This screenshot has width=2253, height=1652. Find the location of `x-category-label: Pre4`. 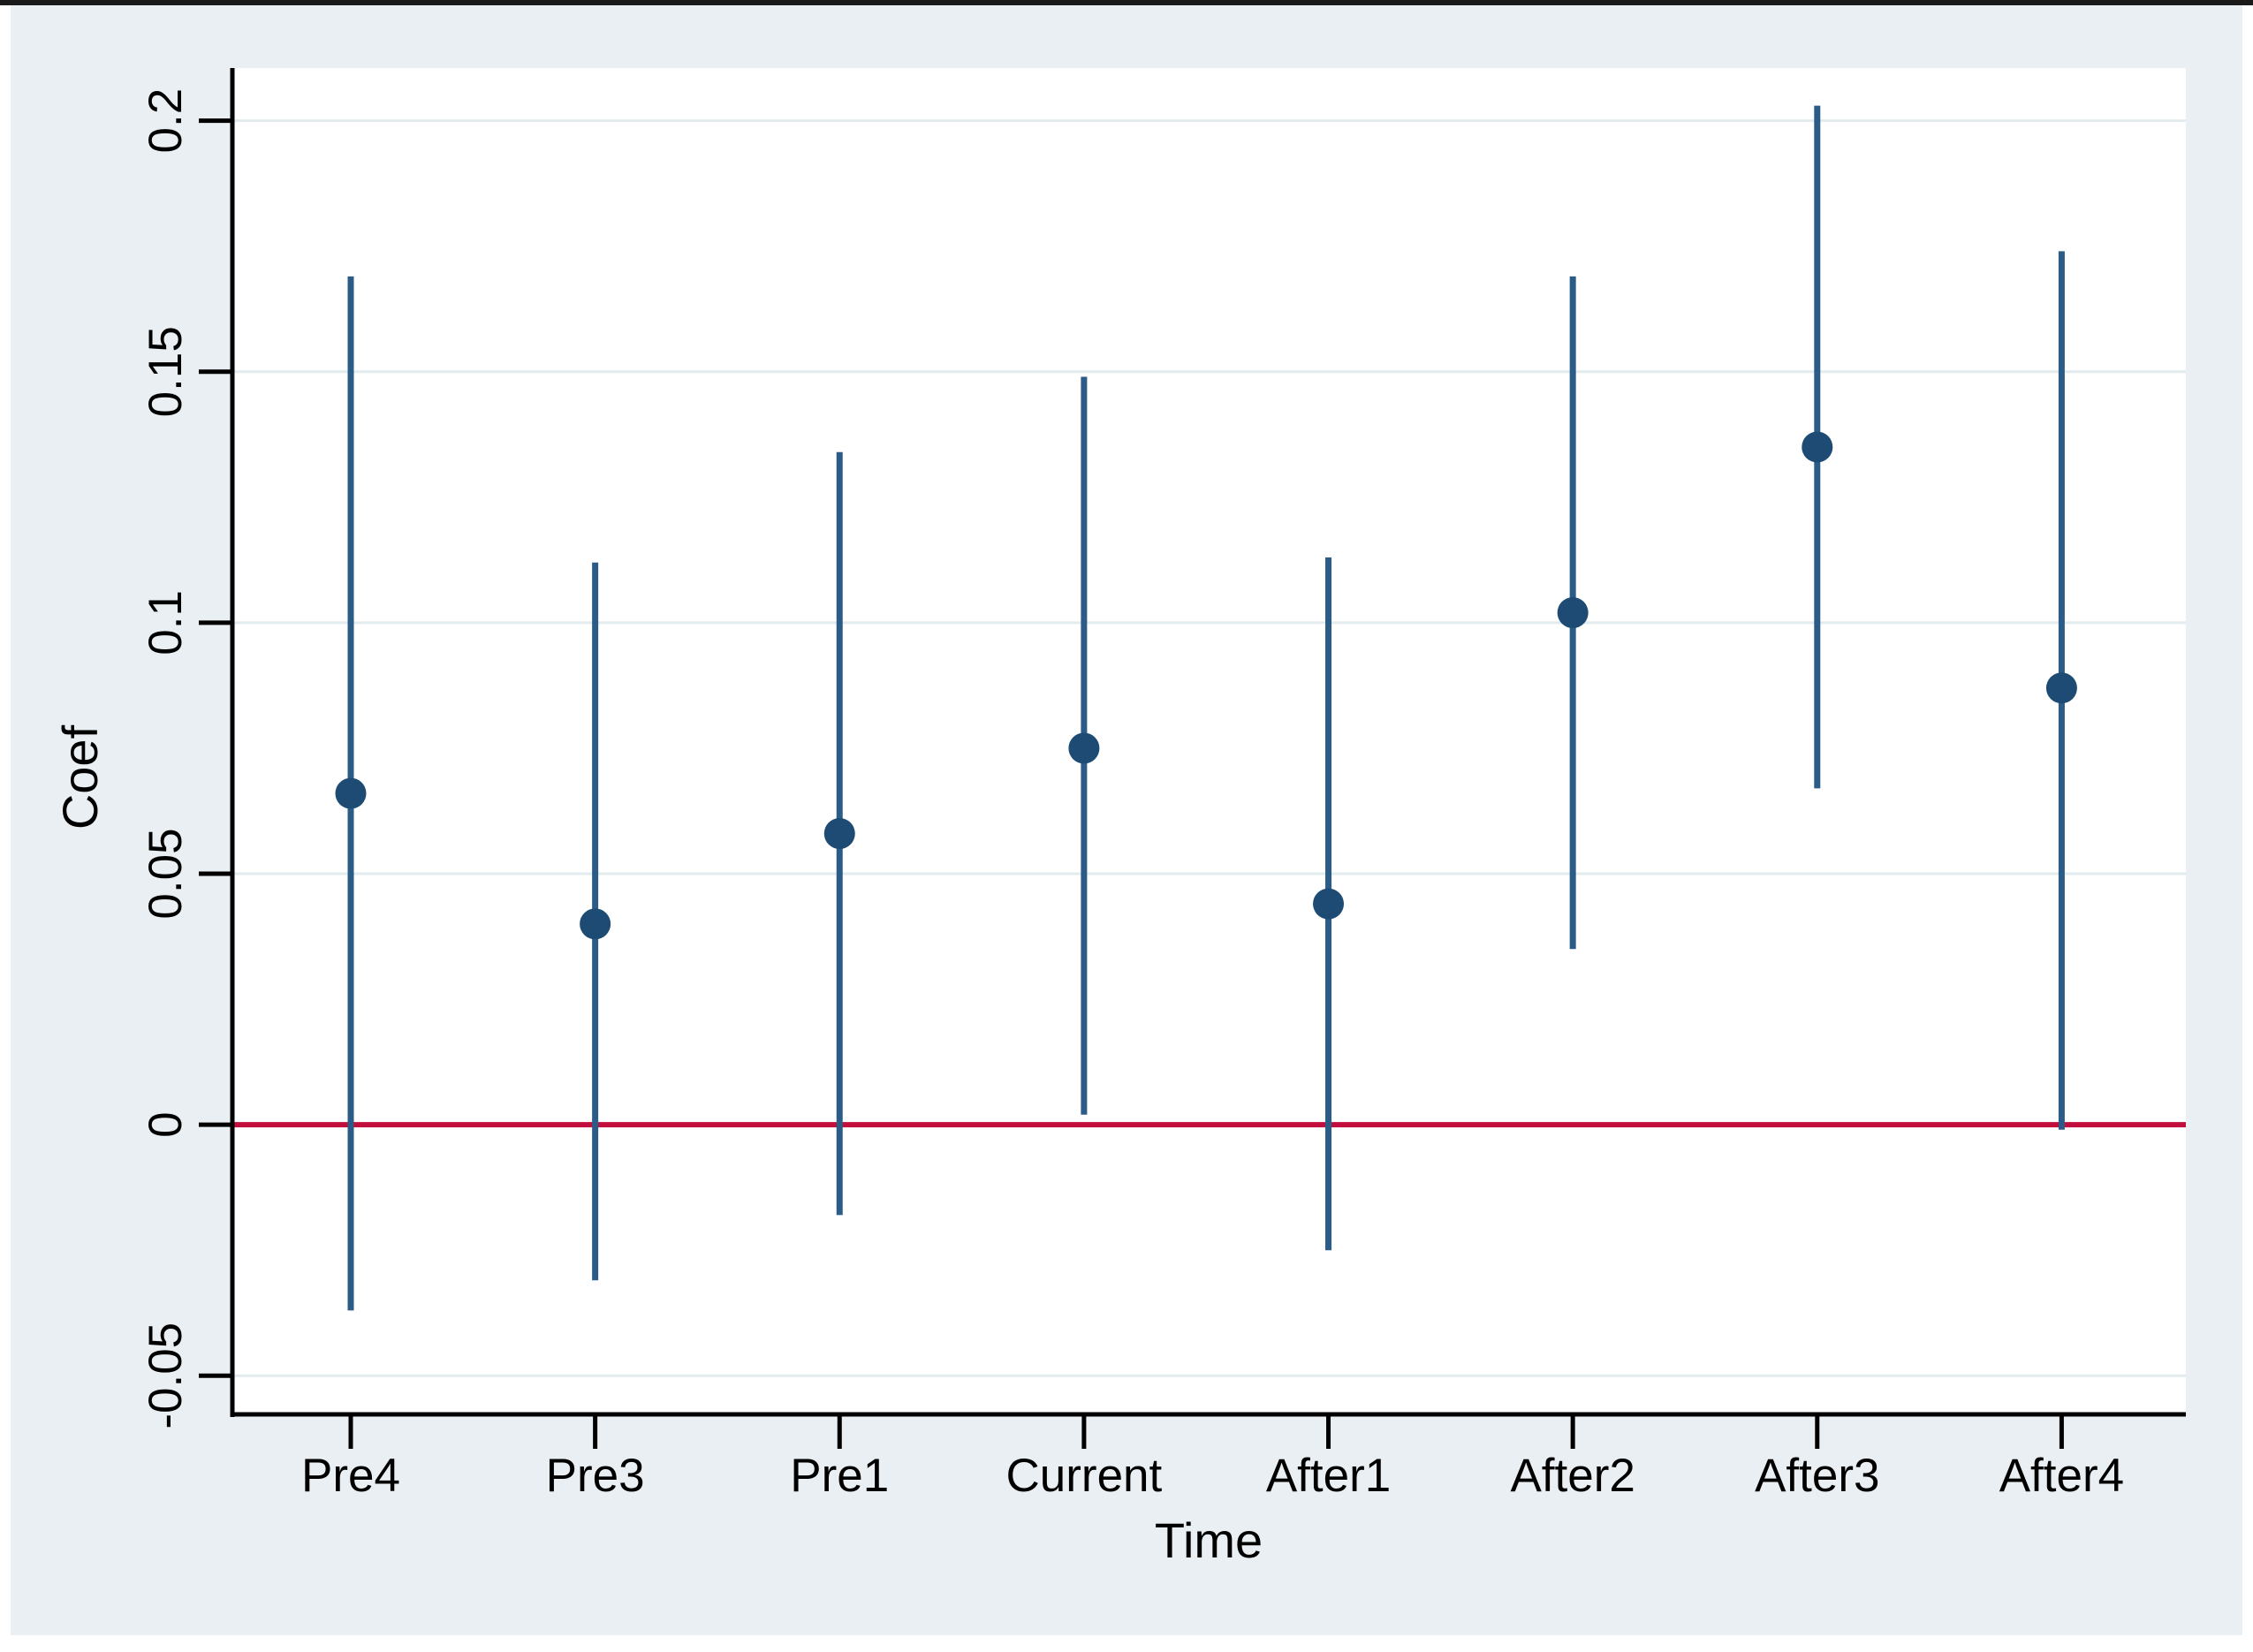

x-category-label: Pre4 is located at coordinates (350, 1476).